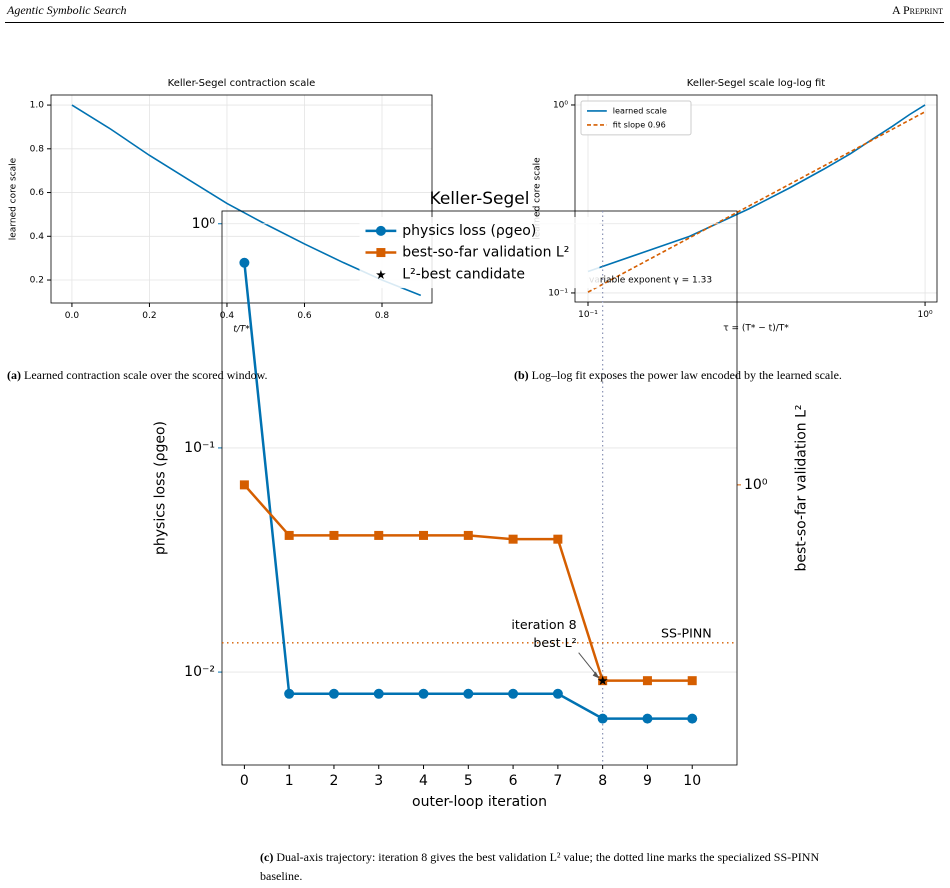 This screenshot has width=950, height=888. I want to click on baseline-label: SS-PINN, so click(686, 632).